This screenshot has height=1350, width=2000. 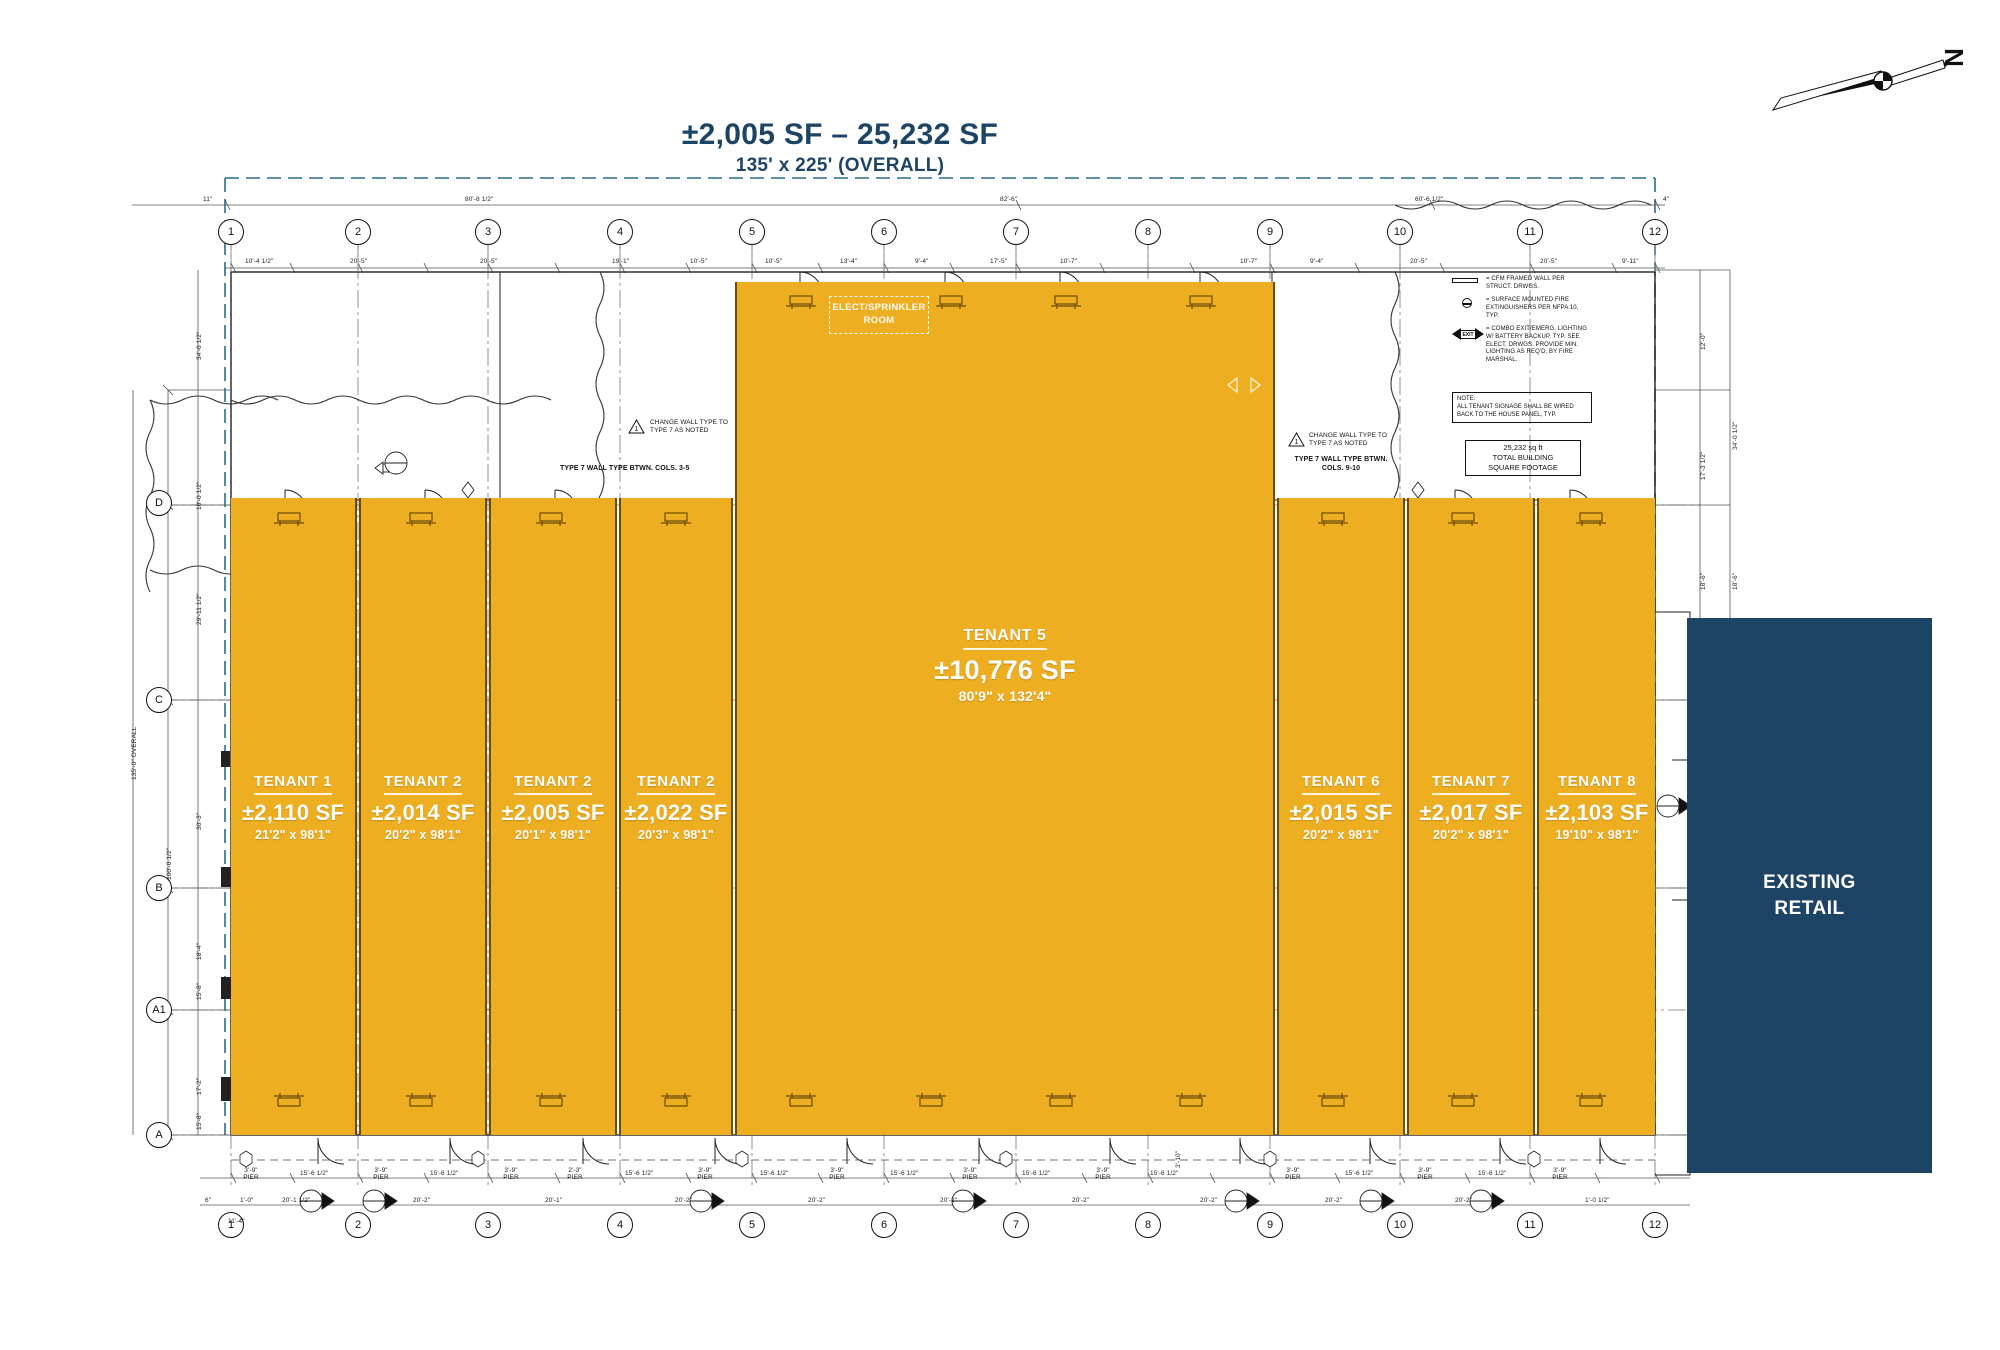 What do you see at coordinates (1317, 261) in the screenshot?
I see `dim-top-bay-12: 9'-4"` at bounding box center [1317, 261].